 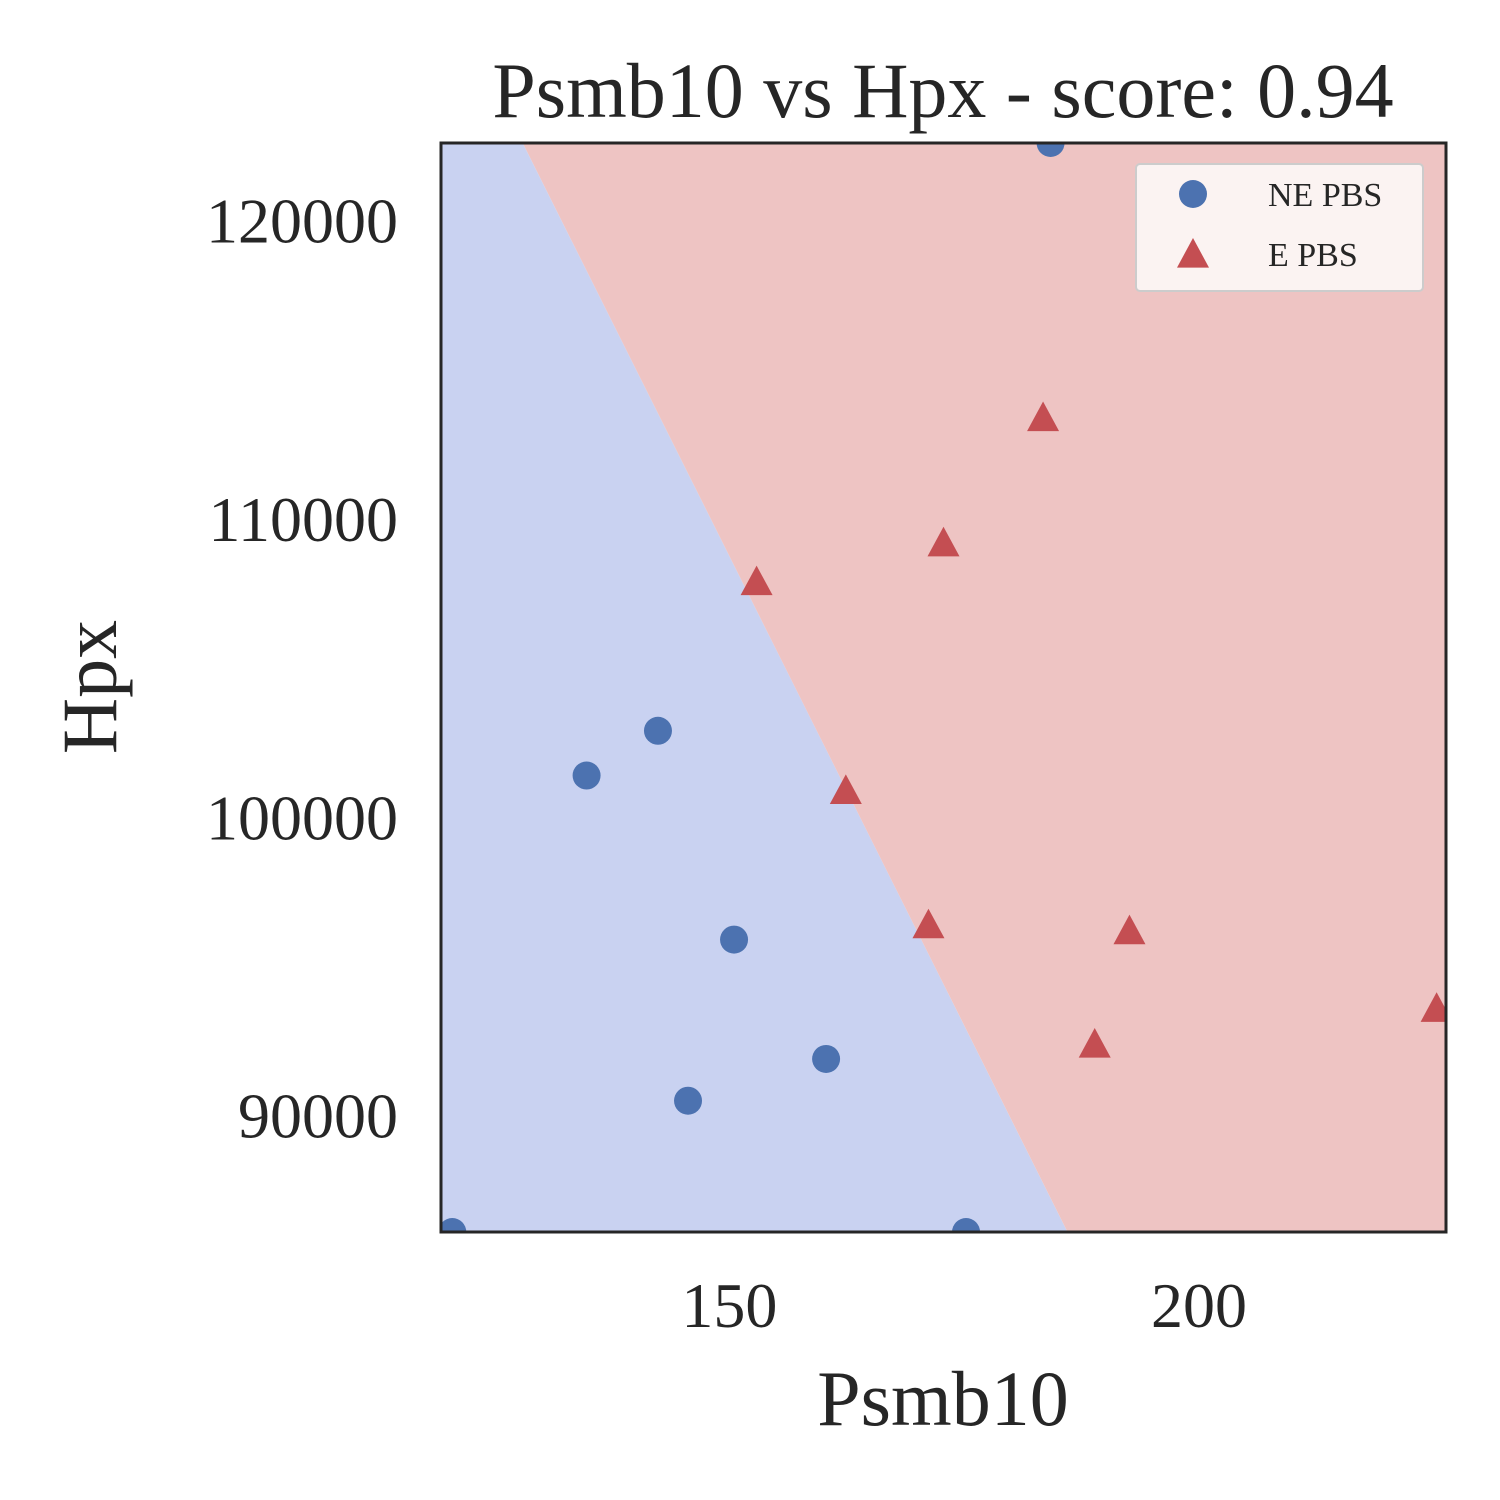 I want to click on legend-marker-e-pbs, so click(x=1193, y=253).